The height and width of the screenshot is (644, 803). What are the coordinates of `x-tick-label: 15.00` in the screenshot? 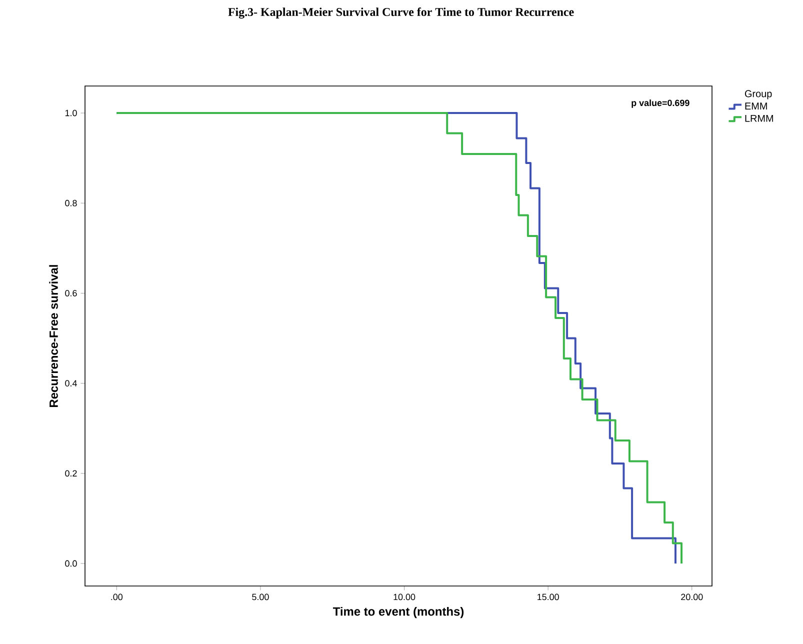 It's located at (548, 597).